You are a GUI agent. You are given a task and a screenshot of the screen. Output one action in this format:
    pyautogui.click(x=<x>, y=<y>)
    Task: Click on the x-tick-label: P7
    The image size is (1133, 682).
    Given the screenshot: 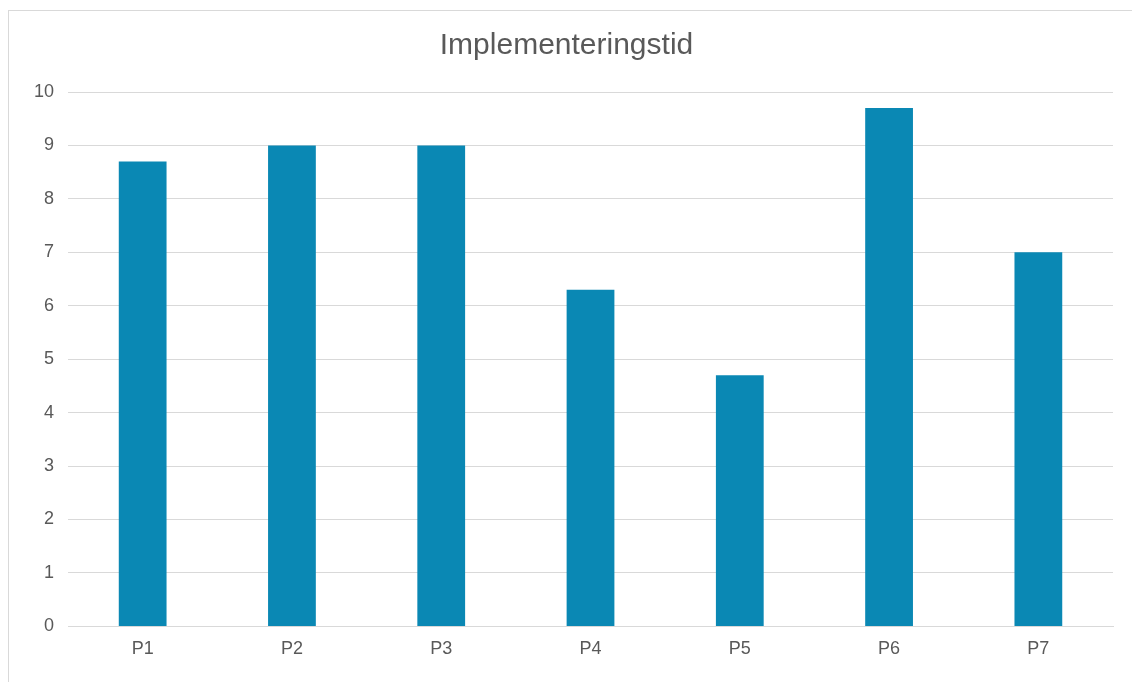 What is the action you would take?
    pyautogui.click(x=1038, y=648)
    